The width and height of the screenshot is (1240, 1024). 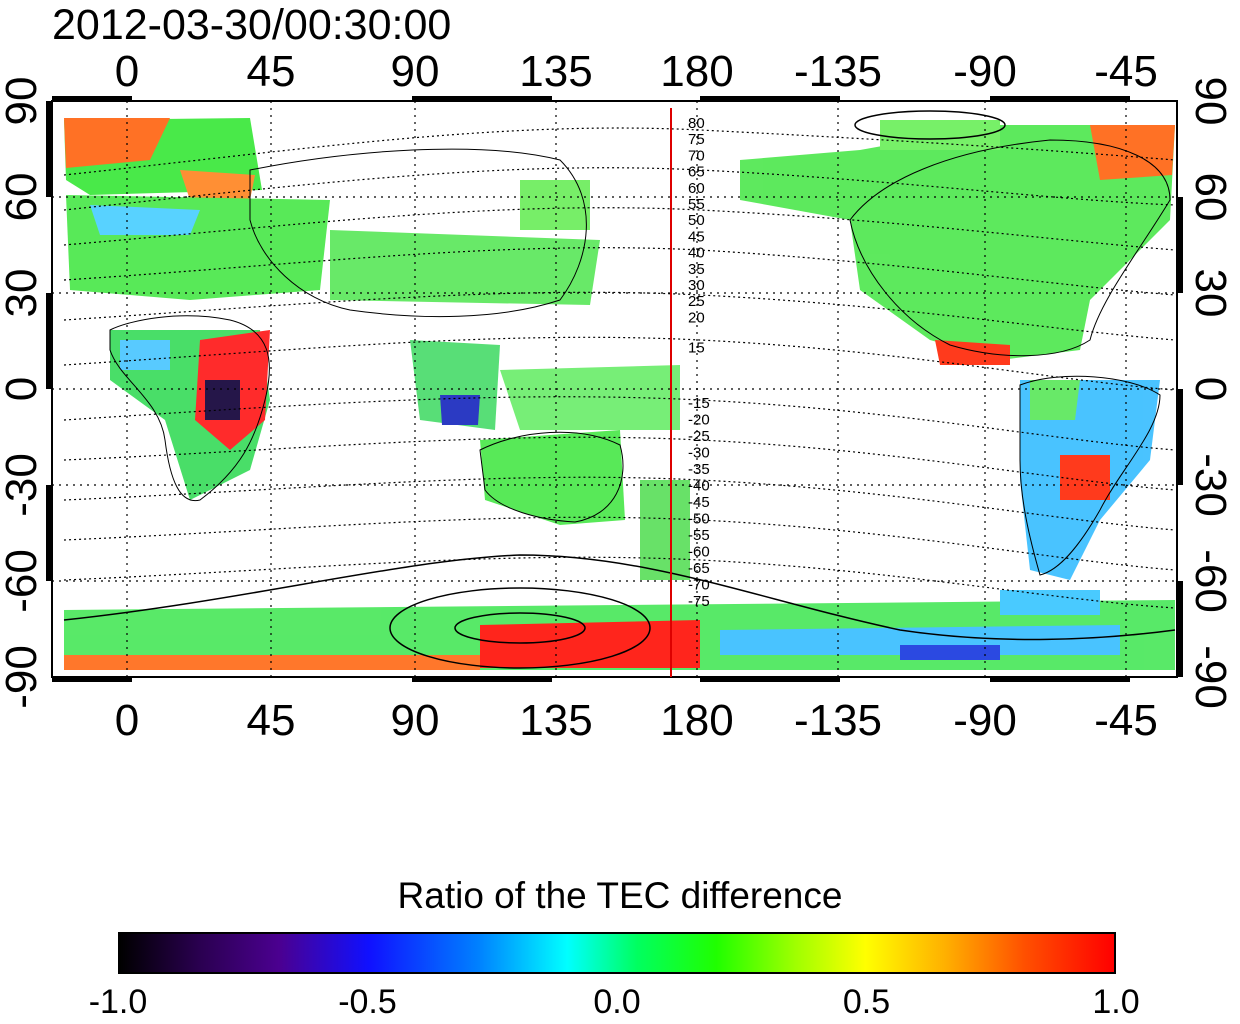 I want to click on contour-label-south: -35, so click(x=699, y=469).